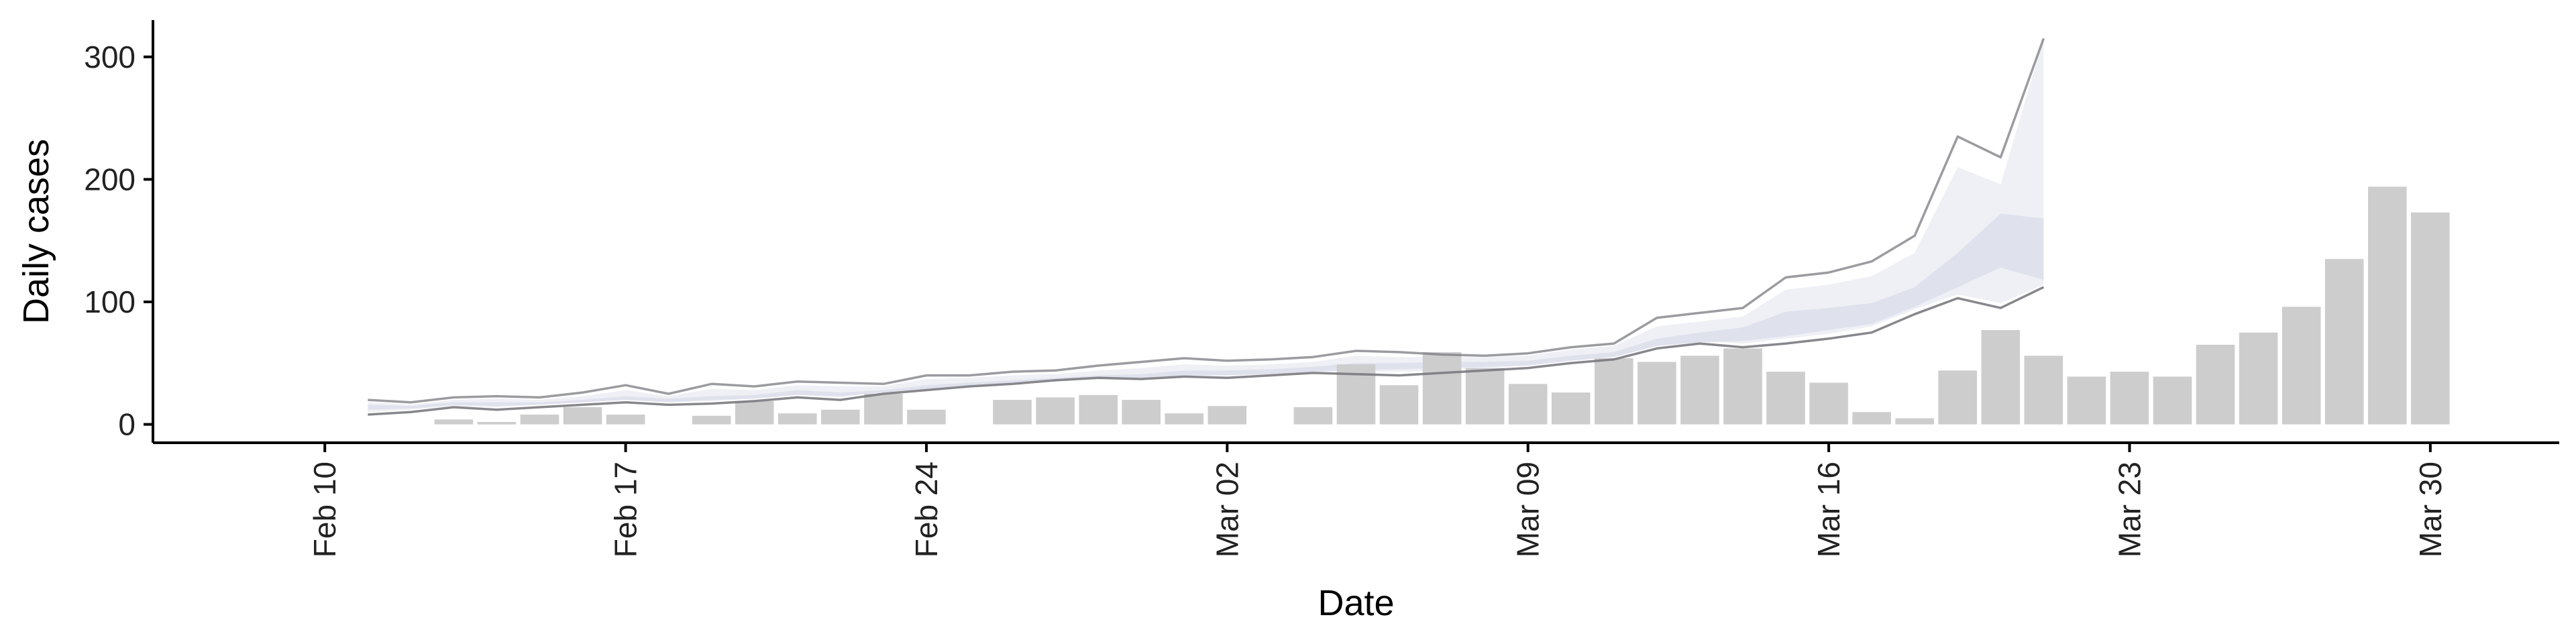  What do you see at coordinates (1828, 509) in the screenshot?
I see `x-tick-label: Mar 16` at bounding box center [1828, 509].